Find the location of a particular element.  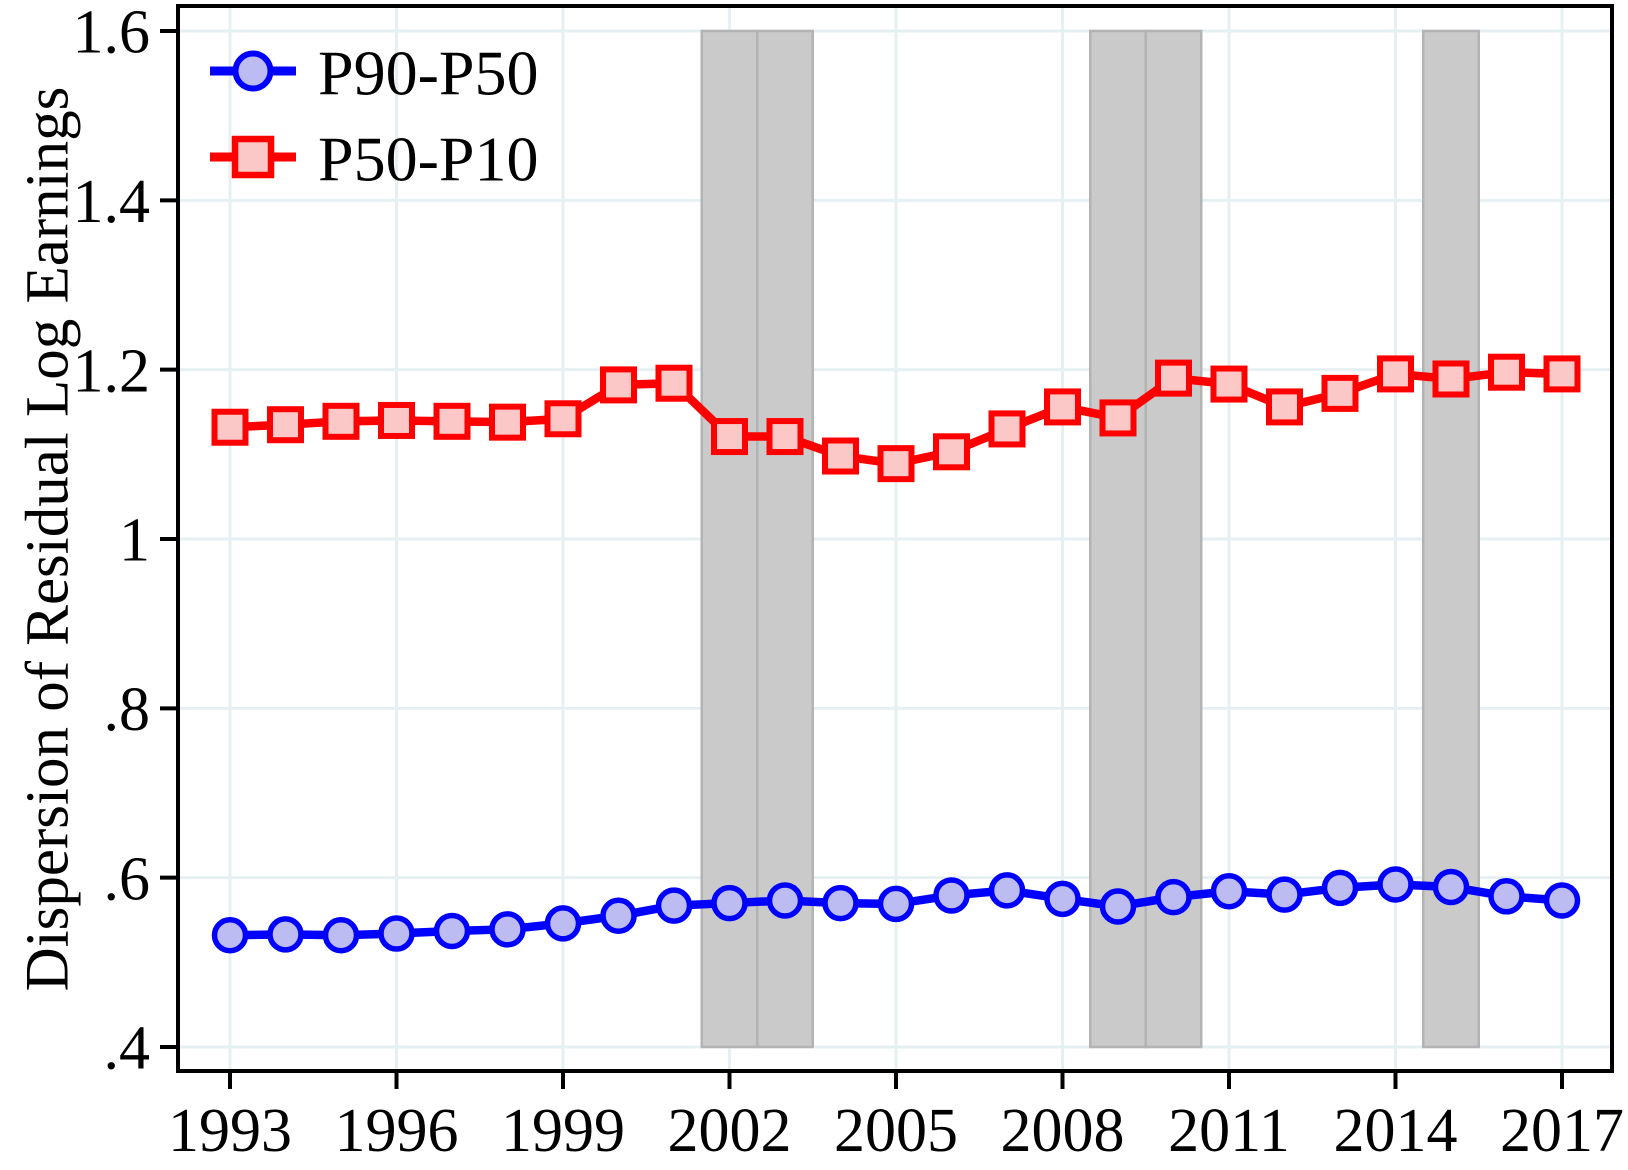

x-tick-label: 2005 is located at coordinates (896, 1131).